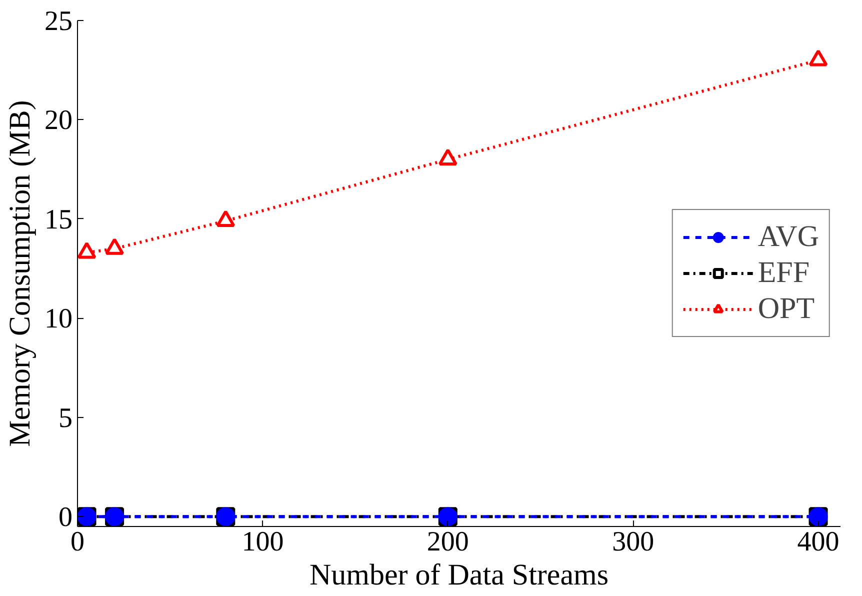  I want to click on legend-label: AVG, so click(788, 237).